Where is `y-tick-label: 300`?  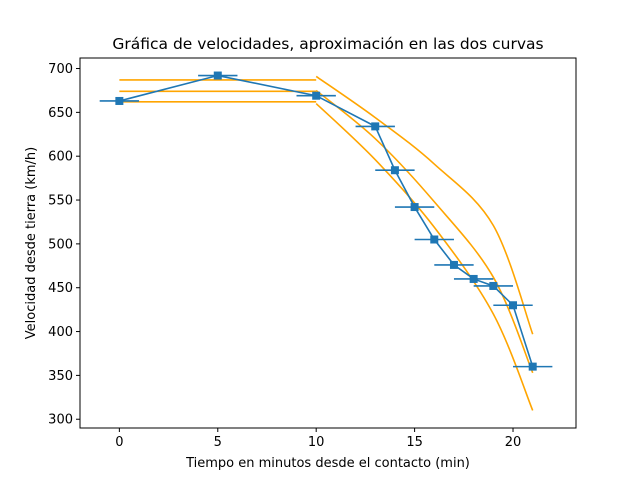 y-tick-label: 300 is located at coordinates (60, 420).